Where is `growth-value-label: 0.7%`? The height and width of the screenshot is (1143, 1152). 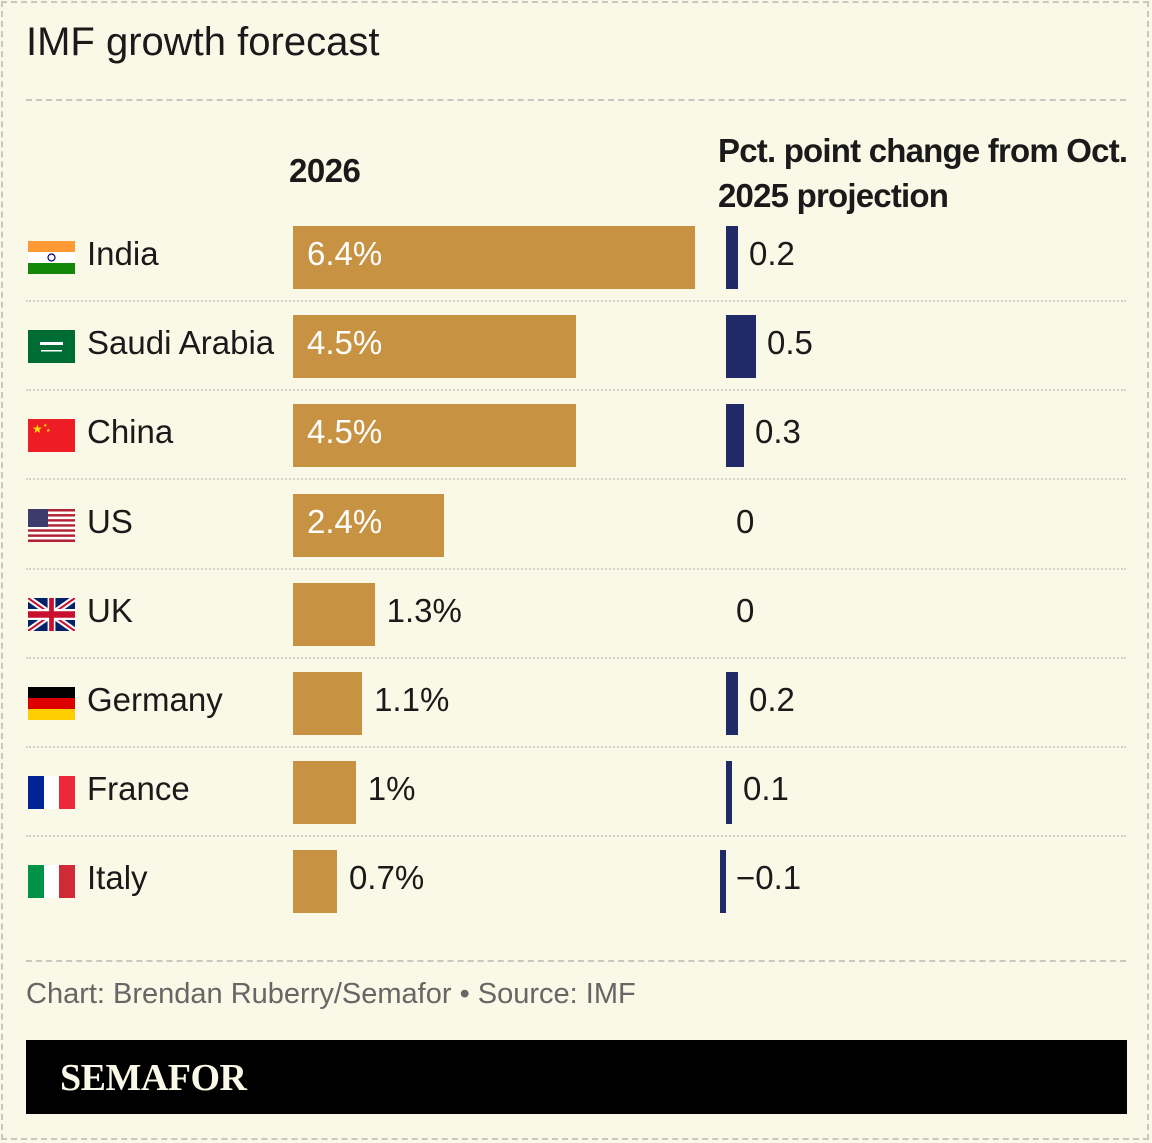 growth-value-label: 0.7% is located at coordinates (386, 878).